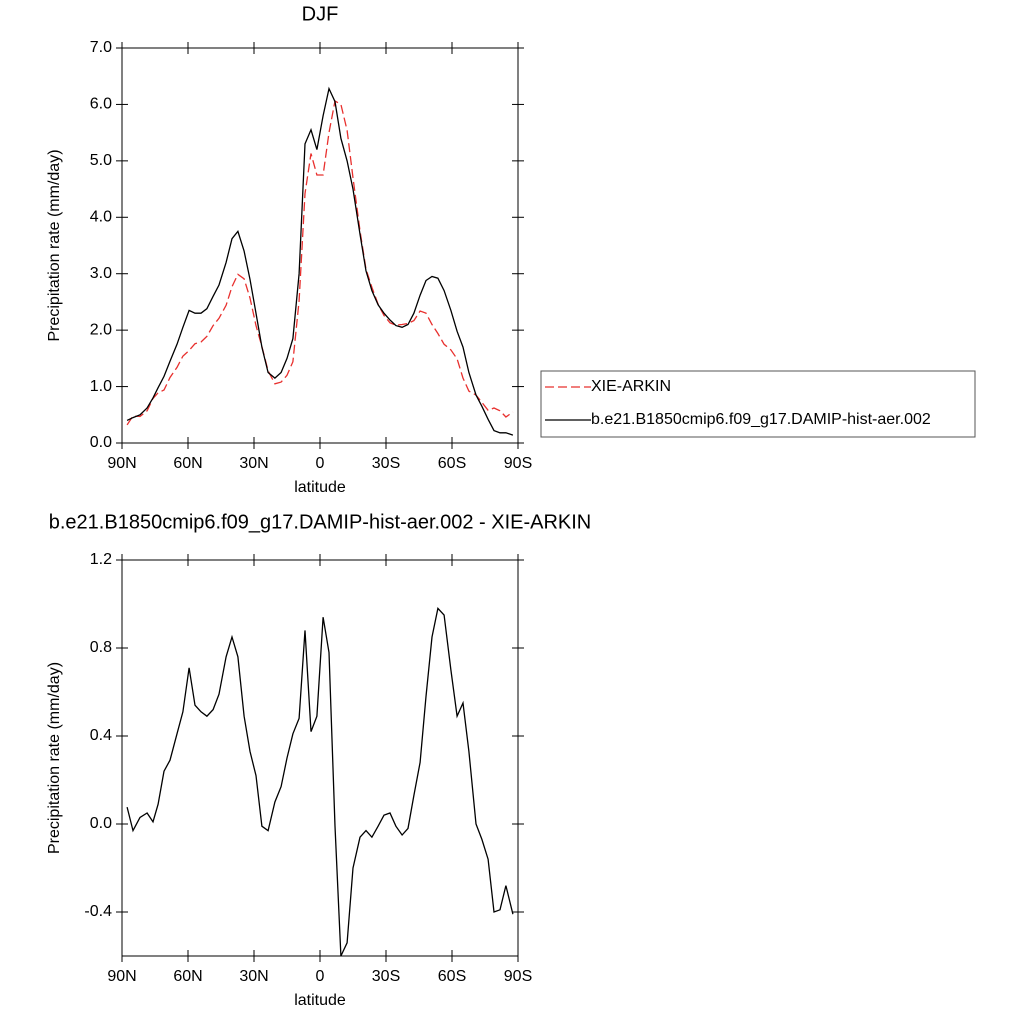  Describe the element at coordinates (101, 104) in the screenshot. I see `y-tick-label: 6.0` at that location.